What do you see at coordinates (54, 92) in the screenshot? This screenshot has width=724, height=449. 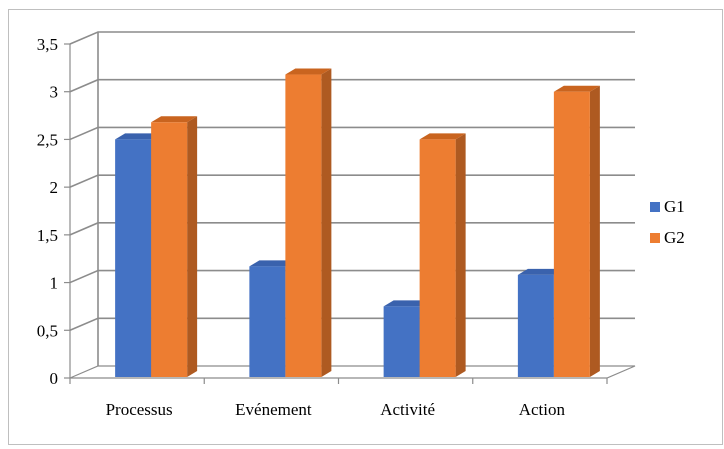 I see `y-tick-label: 3` at bounding box center [54, 92].